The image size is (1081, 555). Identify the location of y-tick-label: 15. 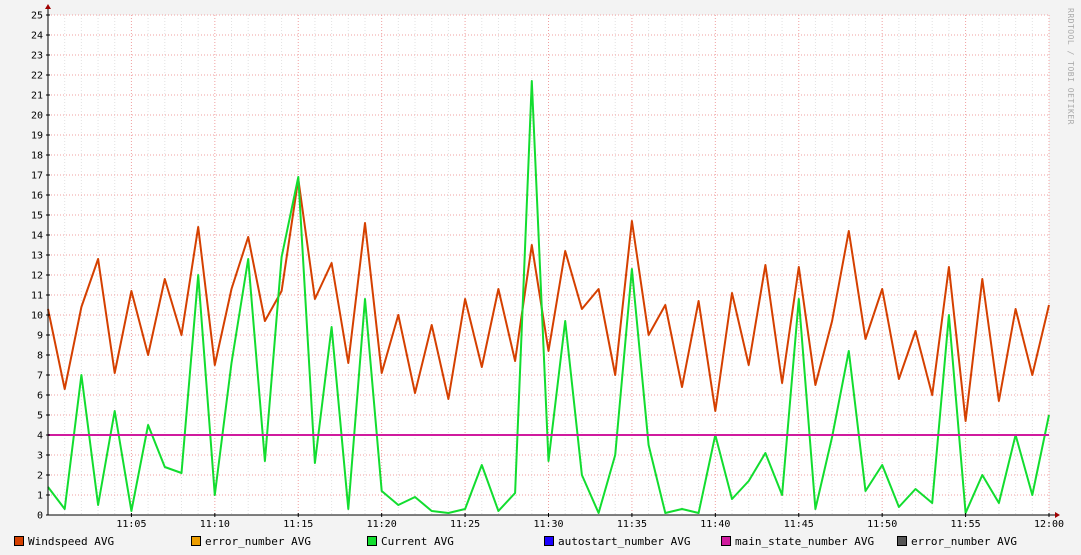
(37, 216).